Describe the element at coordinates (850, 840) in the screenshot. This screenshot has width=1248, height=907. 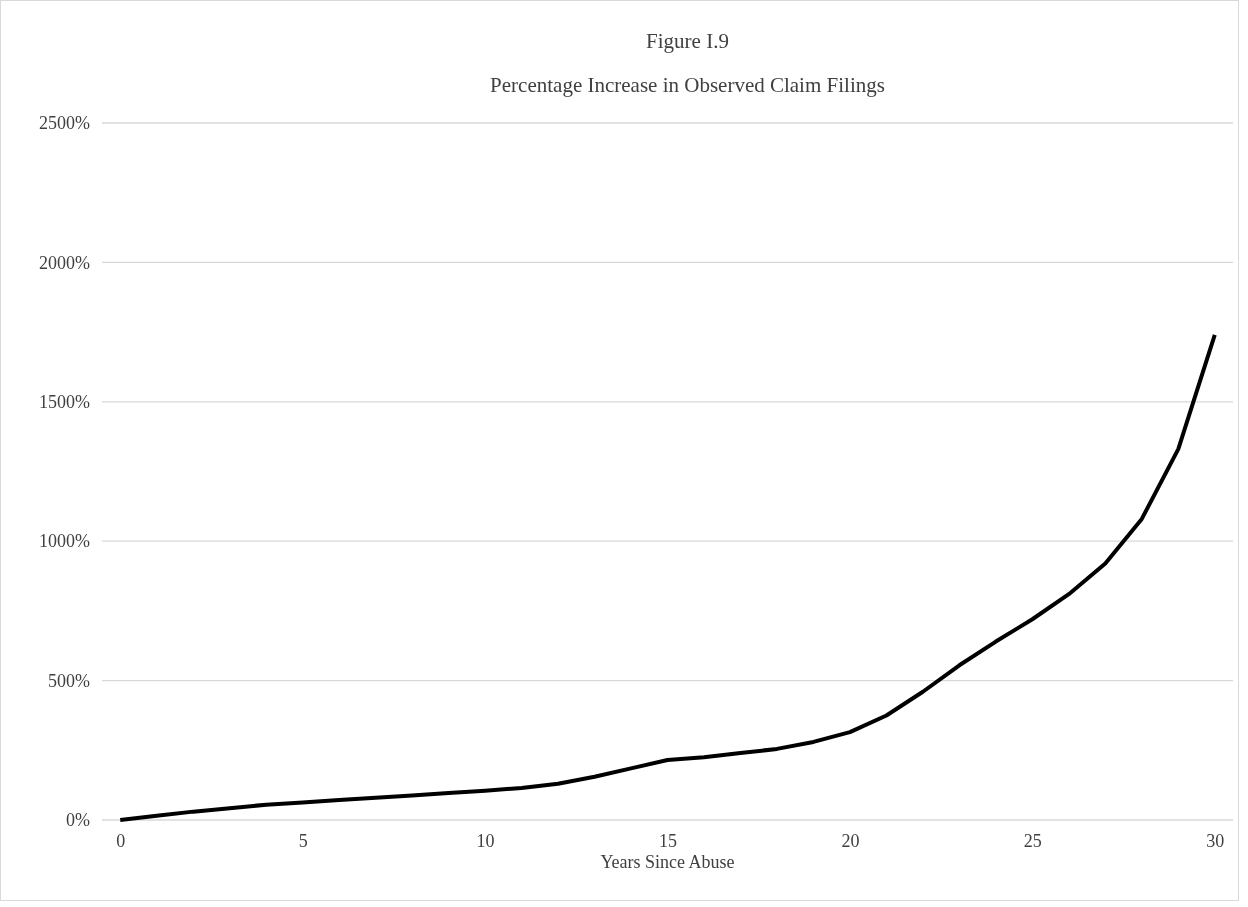
I see `x-tick-label: 20` at that location.